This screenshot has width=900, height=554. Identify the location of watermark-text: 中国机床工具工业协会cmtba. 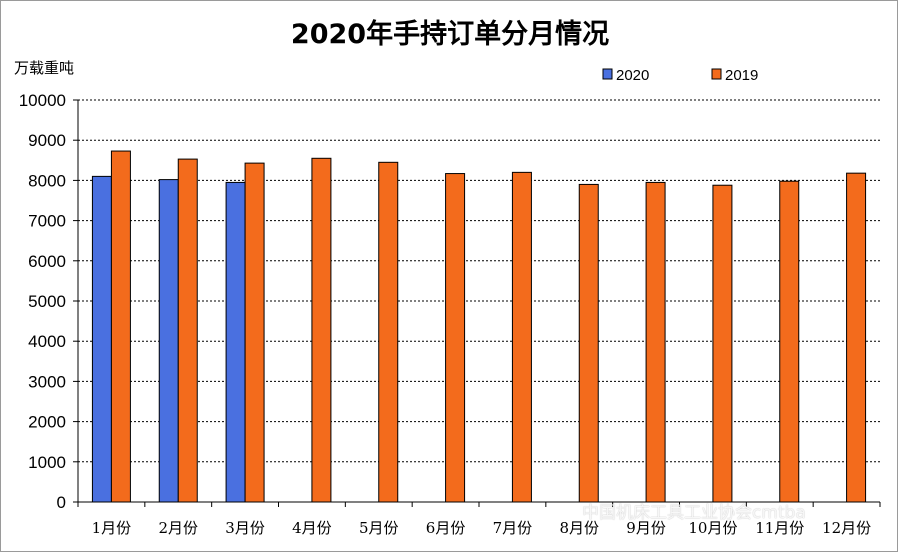
(694, 513).